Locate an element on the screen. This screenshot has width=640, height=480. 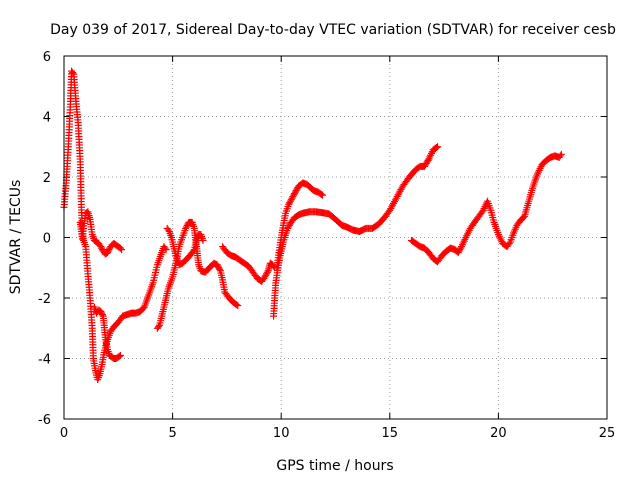
y-axis-label: SDTVAR / TECUs is located at coordinates (16, 237).